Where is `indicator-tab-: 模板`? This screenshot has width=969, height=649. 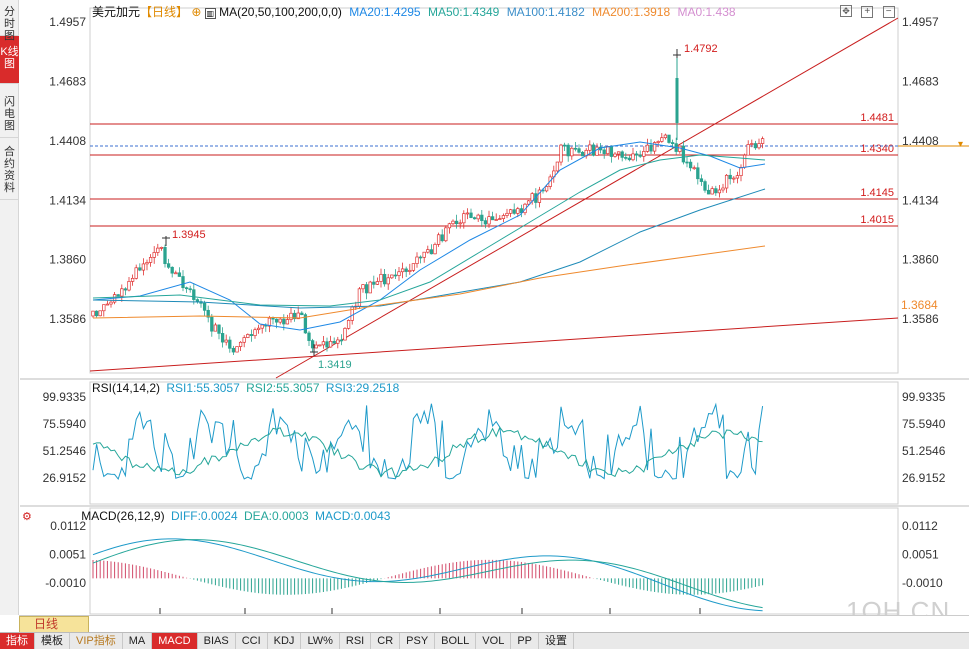
indicator-tab-: 模板 is located at coordinates (52, 641).